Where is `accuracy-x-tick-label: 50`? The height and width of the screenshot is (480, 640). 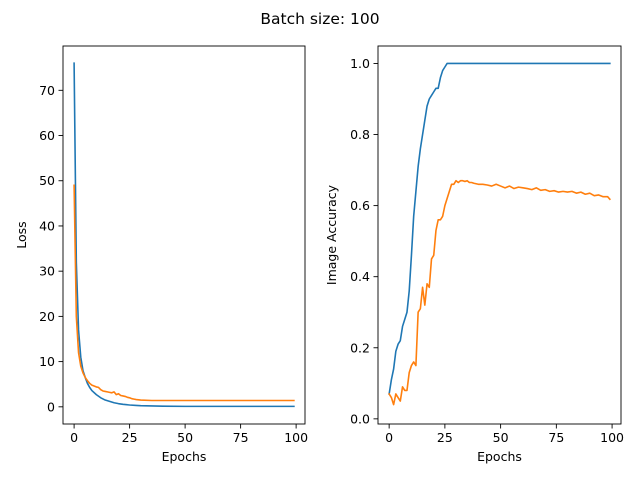 accuracy-x-tick-label: 50 is located at coordinates (501, 437).